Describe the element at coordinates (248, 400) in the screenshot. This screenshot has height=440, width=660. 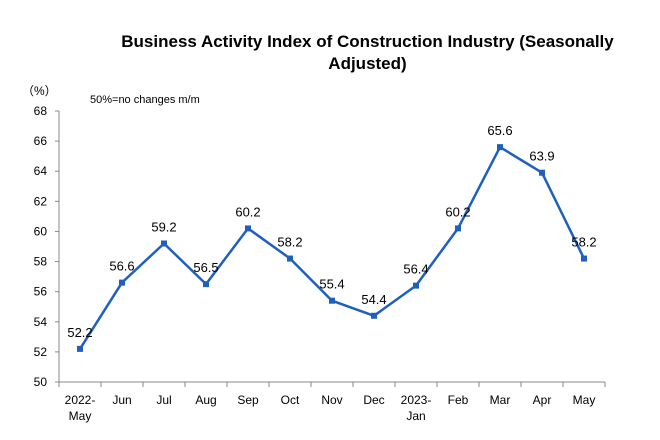
I see `x-tick-label: Sep` at that location.